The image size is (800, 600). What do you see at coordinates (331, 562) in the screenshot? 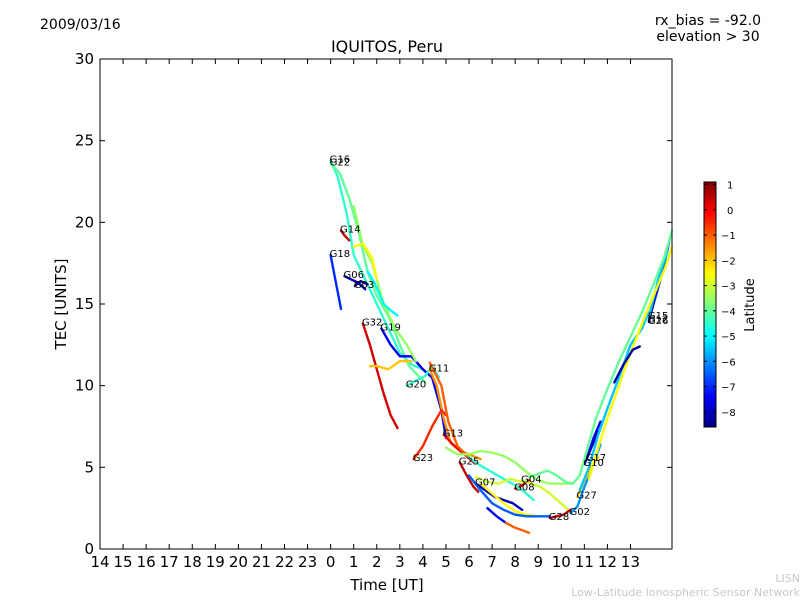
I see `x-tick-label: 0` at bounding box center [331, 562].